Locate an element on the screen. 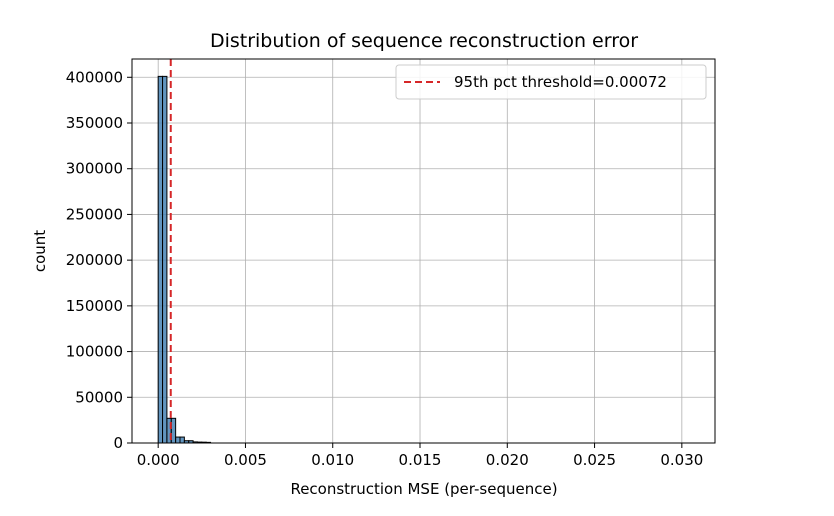 The height and width of the screenshot is (516, 834). y-tick-label: 100000 is located at coordinates (94, 352).